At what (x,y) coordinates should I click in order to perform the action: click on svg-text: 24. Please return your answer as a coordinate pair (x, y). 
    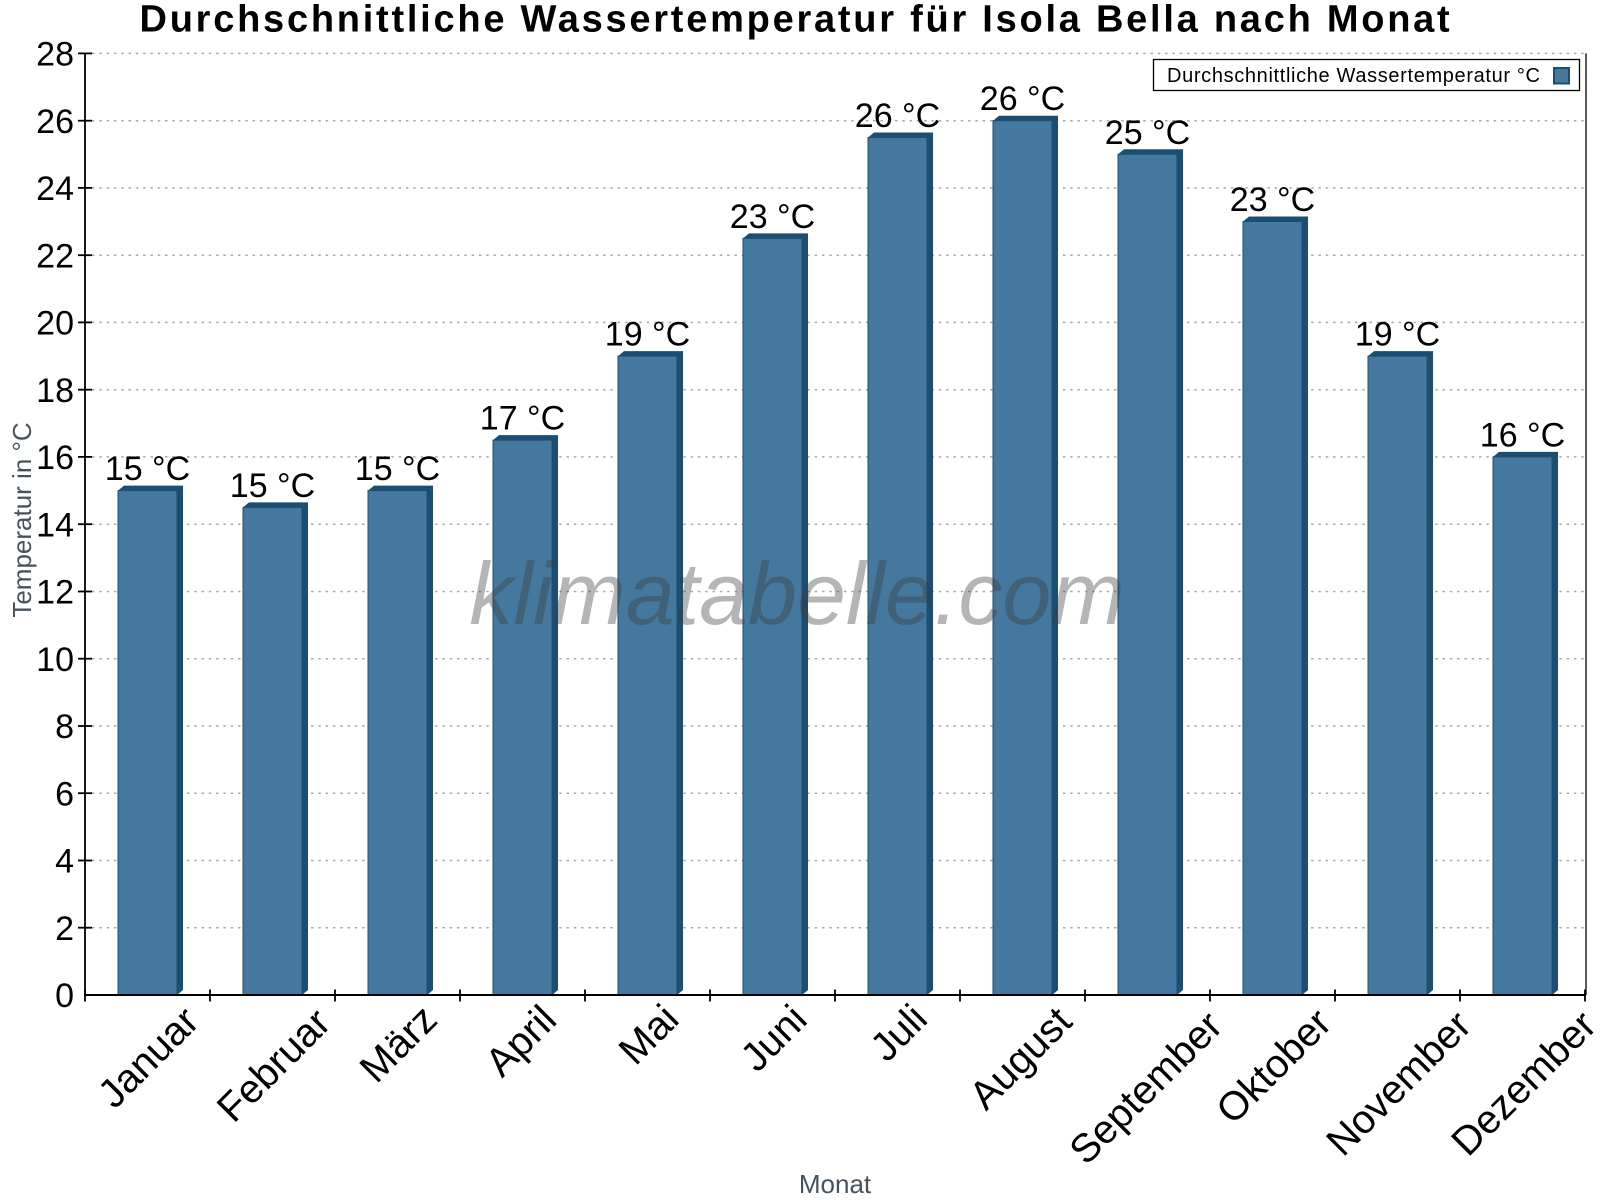
    Looking at the image, I should click on (55, 189).